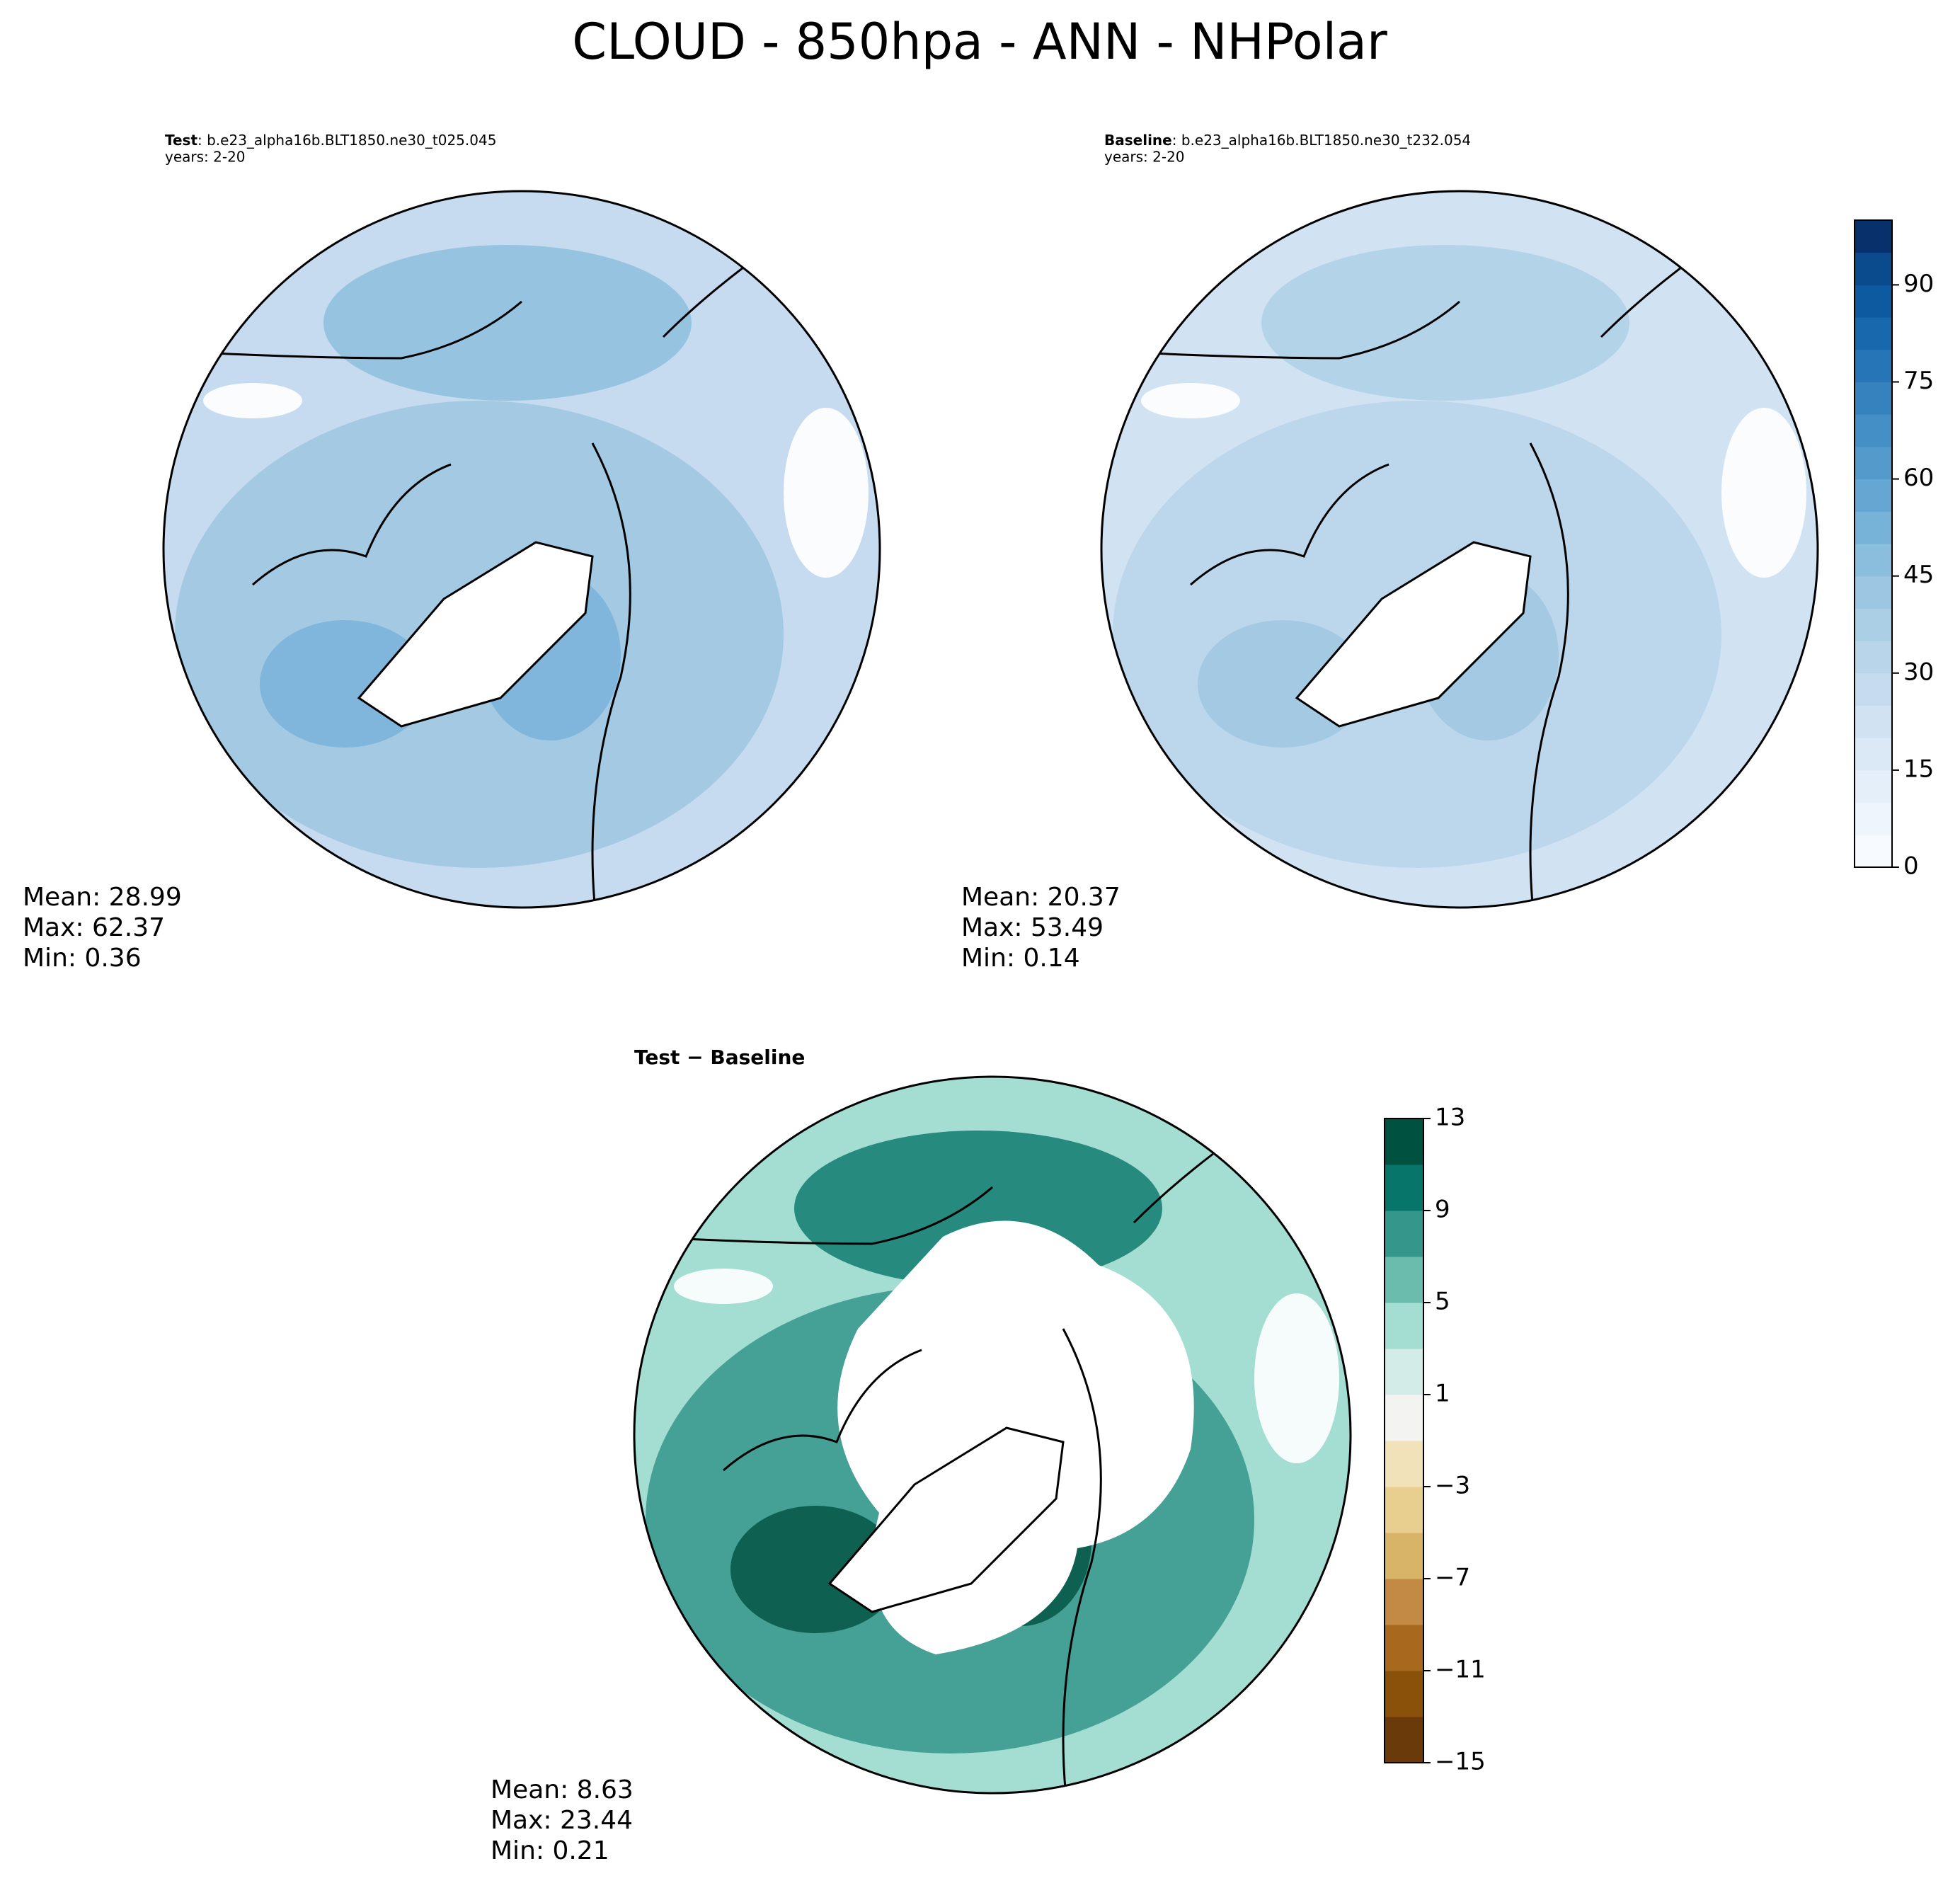 Image resolution: width=1960 pixels, height=1888 pixels. What do you see at coordinates (181, 140) in the screenshot?
I see `subtitle-bold: Test` at bounding box center [181, 140].